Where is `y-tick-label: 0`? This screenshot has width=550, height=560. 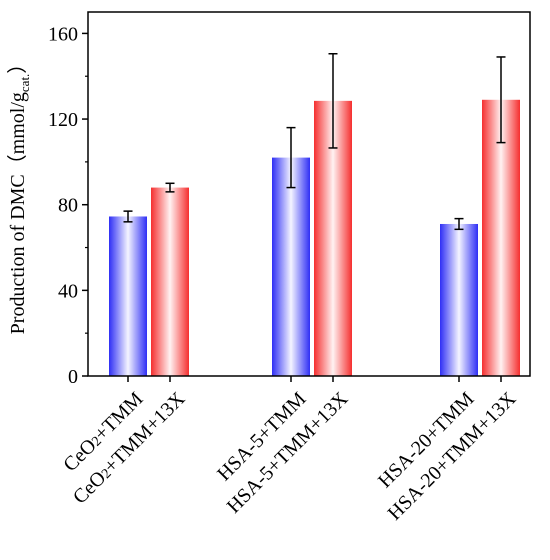
y-tick-label: 0 is located at coordinates (73, 377).